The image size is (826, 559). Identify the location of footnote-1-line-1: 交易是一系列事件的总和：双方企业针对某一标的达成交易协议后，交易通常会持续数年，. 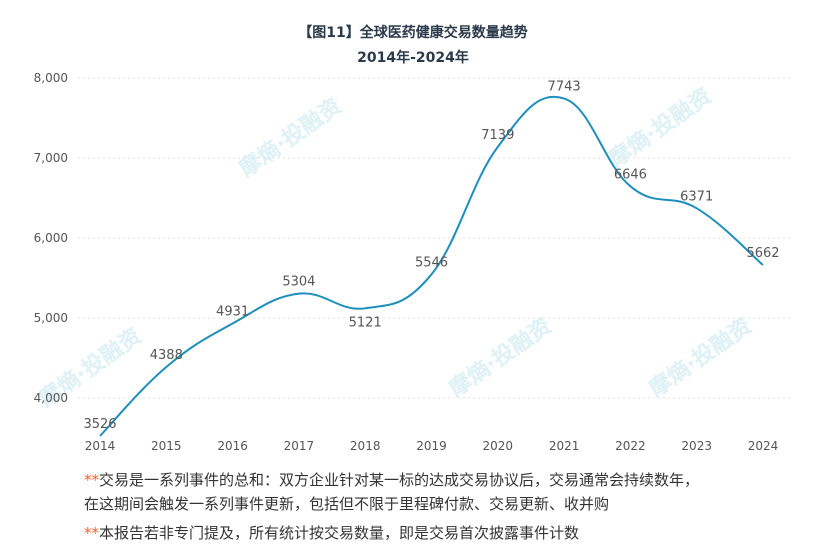
(399, 480).